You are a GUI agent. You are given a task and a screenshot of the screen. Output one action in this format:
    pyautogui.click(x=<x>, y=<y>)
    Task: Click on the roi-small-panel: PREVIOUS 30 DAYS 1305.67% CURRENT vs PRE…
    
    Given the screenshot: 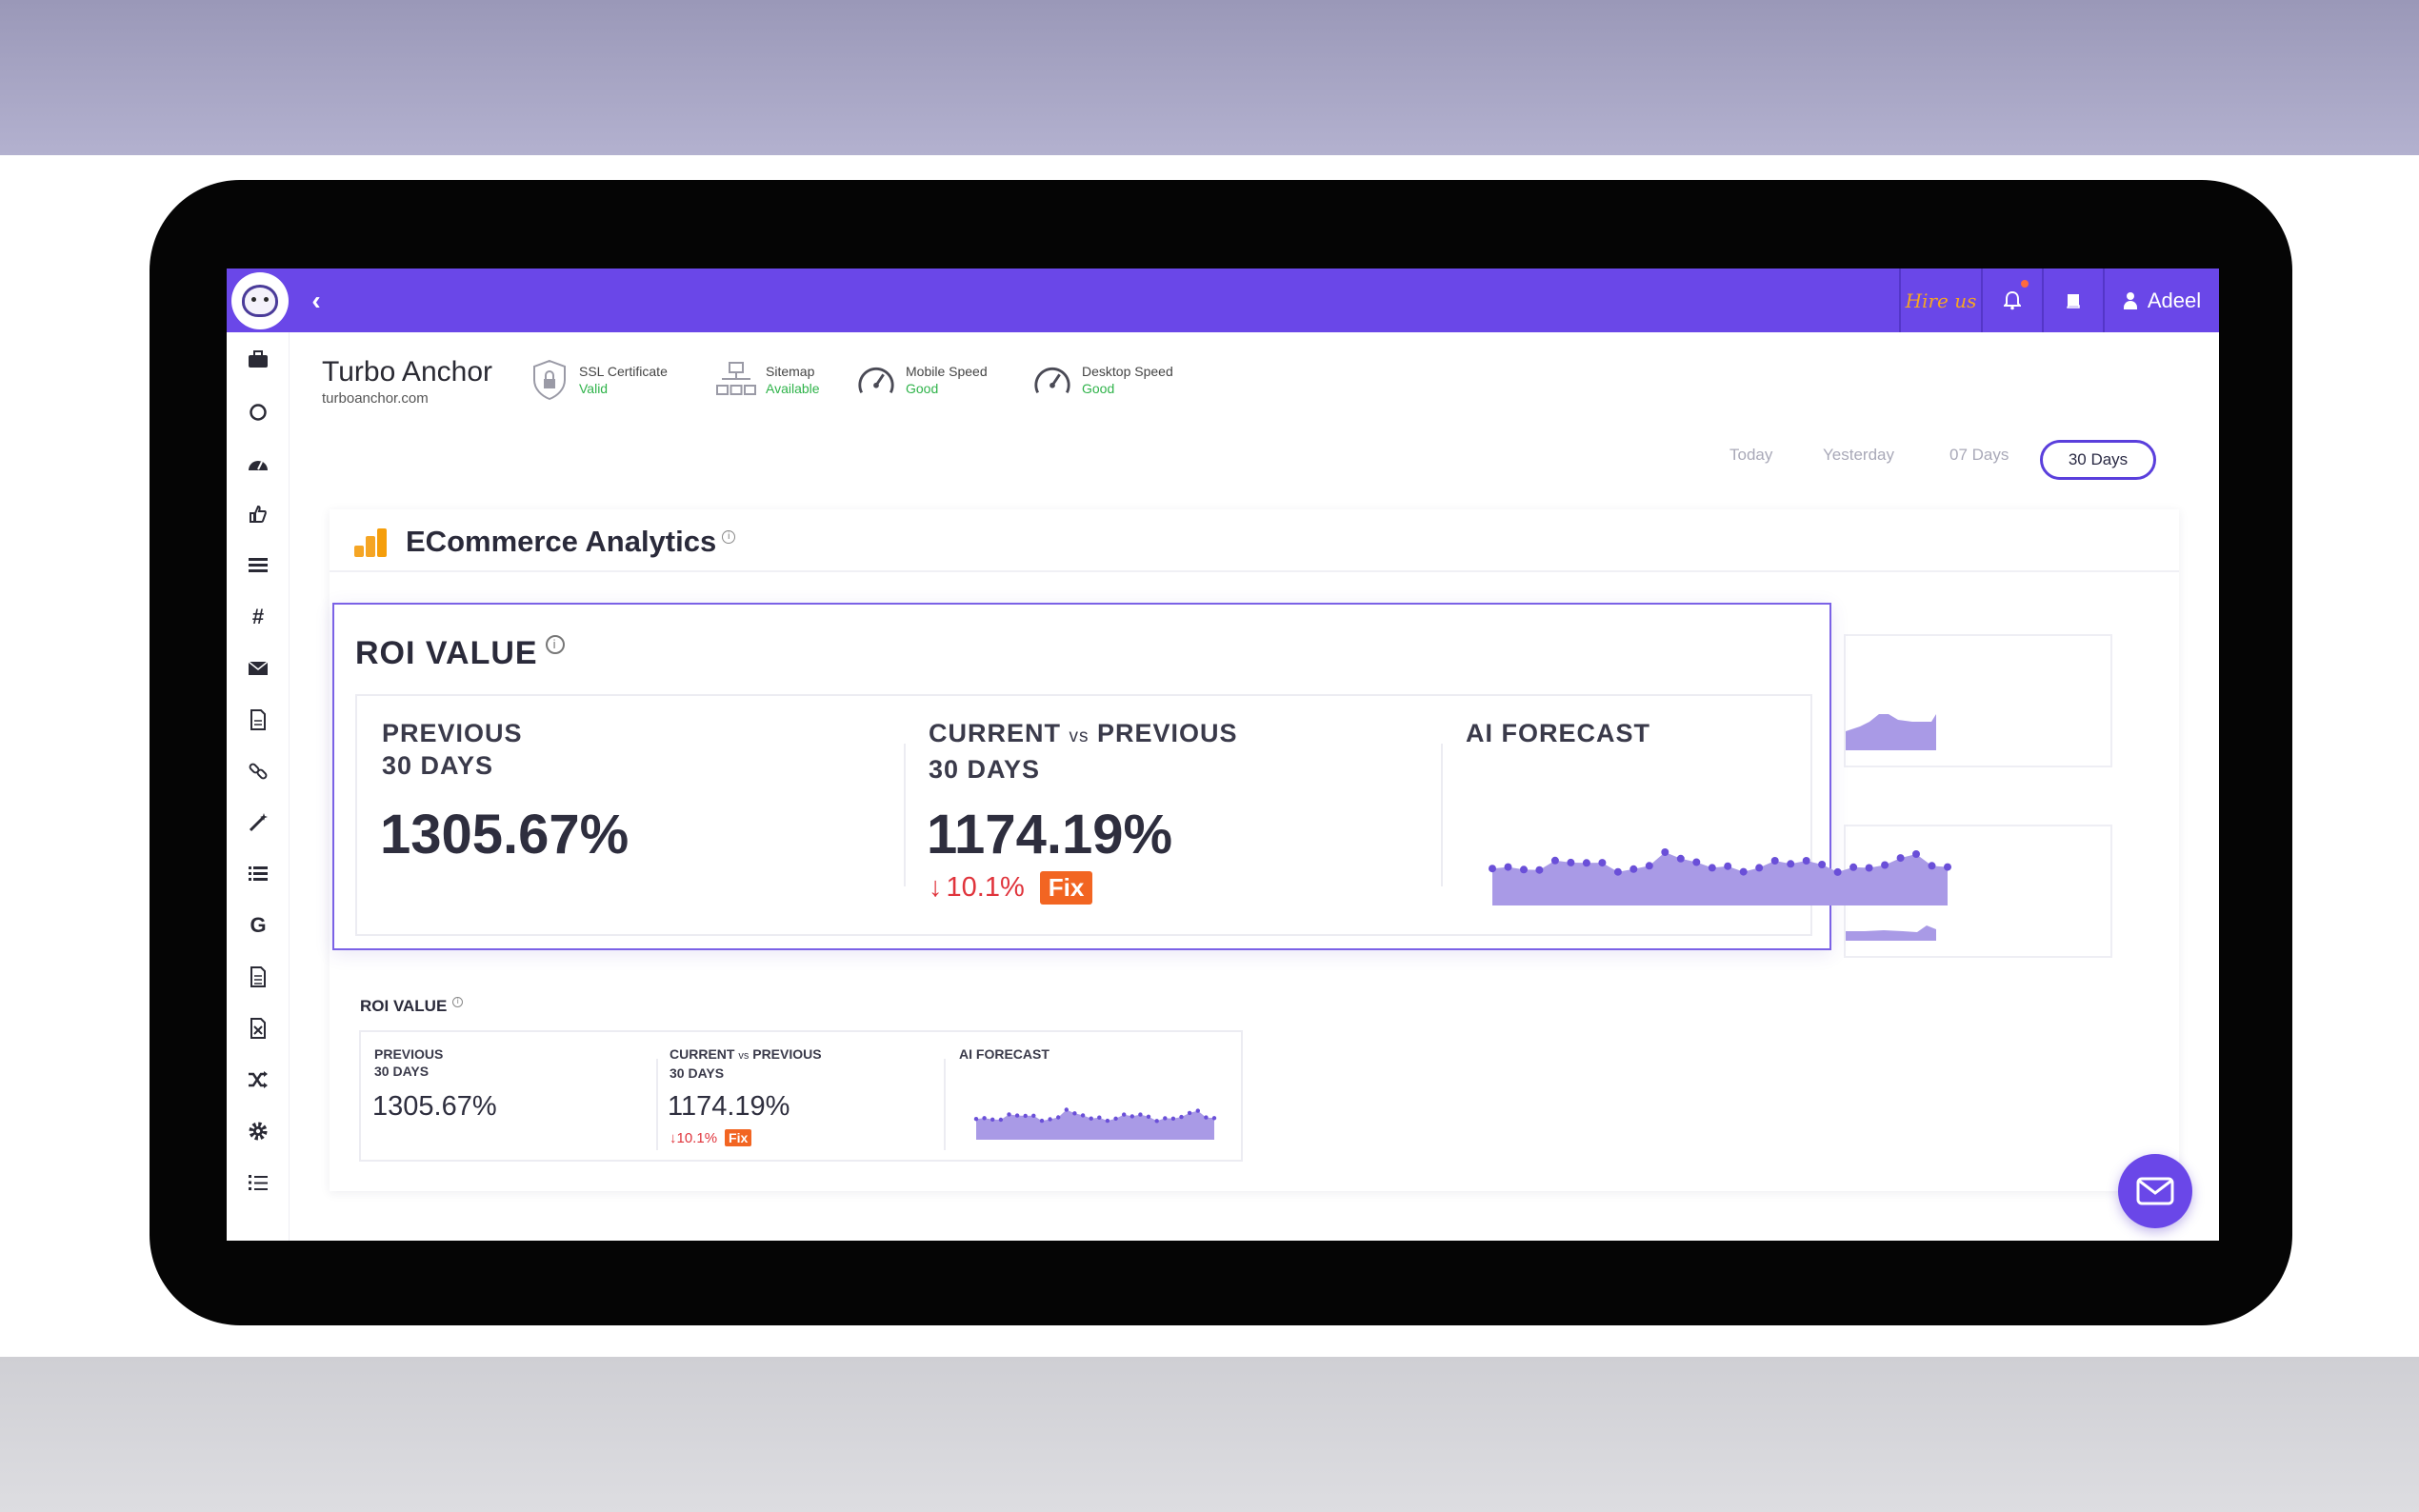 What is the action you would take?
    pyautogui.click(x=801, y=1096)
    